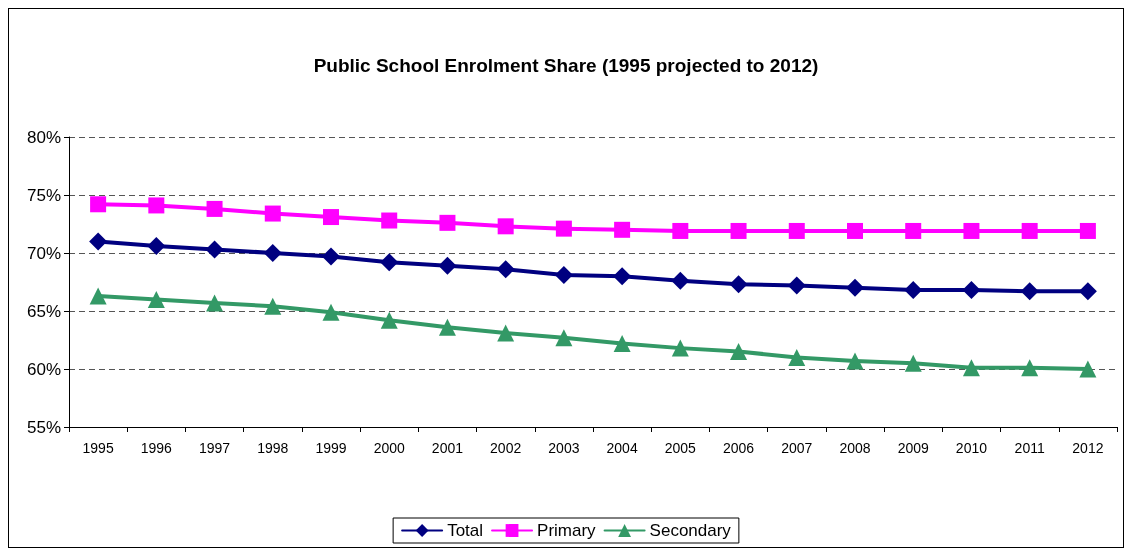 The height and width of the screenshot is (557, 1134). Describe the element at coordinates (1029, 448) in the screenshot. I see `x-tick-label: 2011` at that location.